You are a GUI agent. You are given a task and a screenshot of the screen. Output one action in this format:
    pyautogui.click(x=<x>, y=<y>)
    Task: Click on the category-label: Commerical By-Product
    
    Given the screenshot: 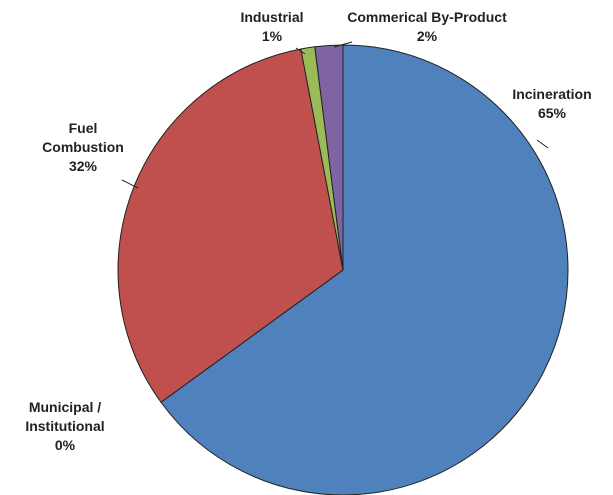 What is the action you would take?
    pyautogui.click(x=427, y=17)
    